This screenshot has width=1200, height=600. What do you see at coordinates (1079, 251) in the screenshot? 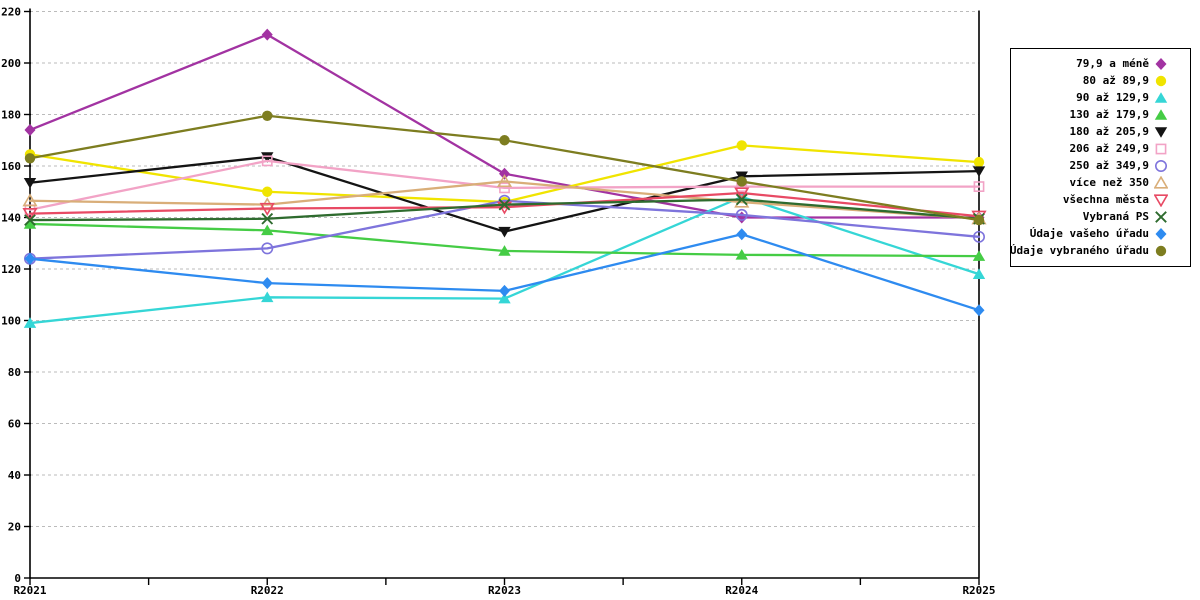
I see `legend-item-label: Údaje vybraného úřadu` at bounding box center [1079, 251].